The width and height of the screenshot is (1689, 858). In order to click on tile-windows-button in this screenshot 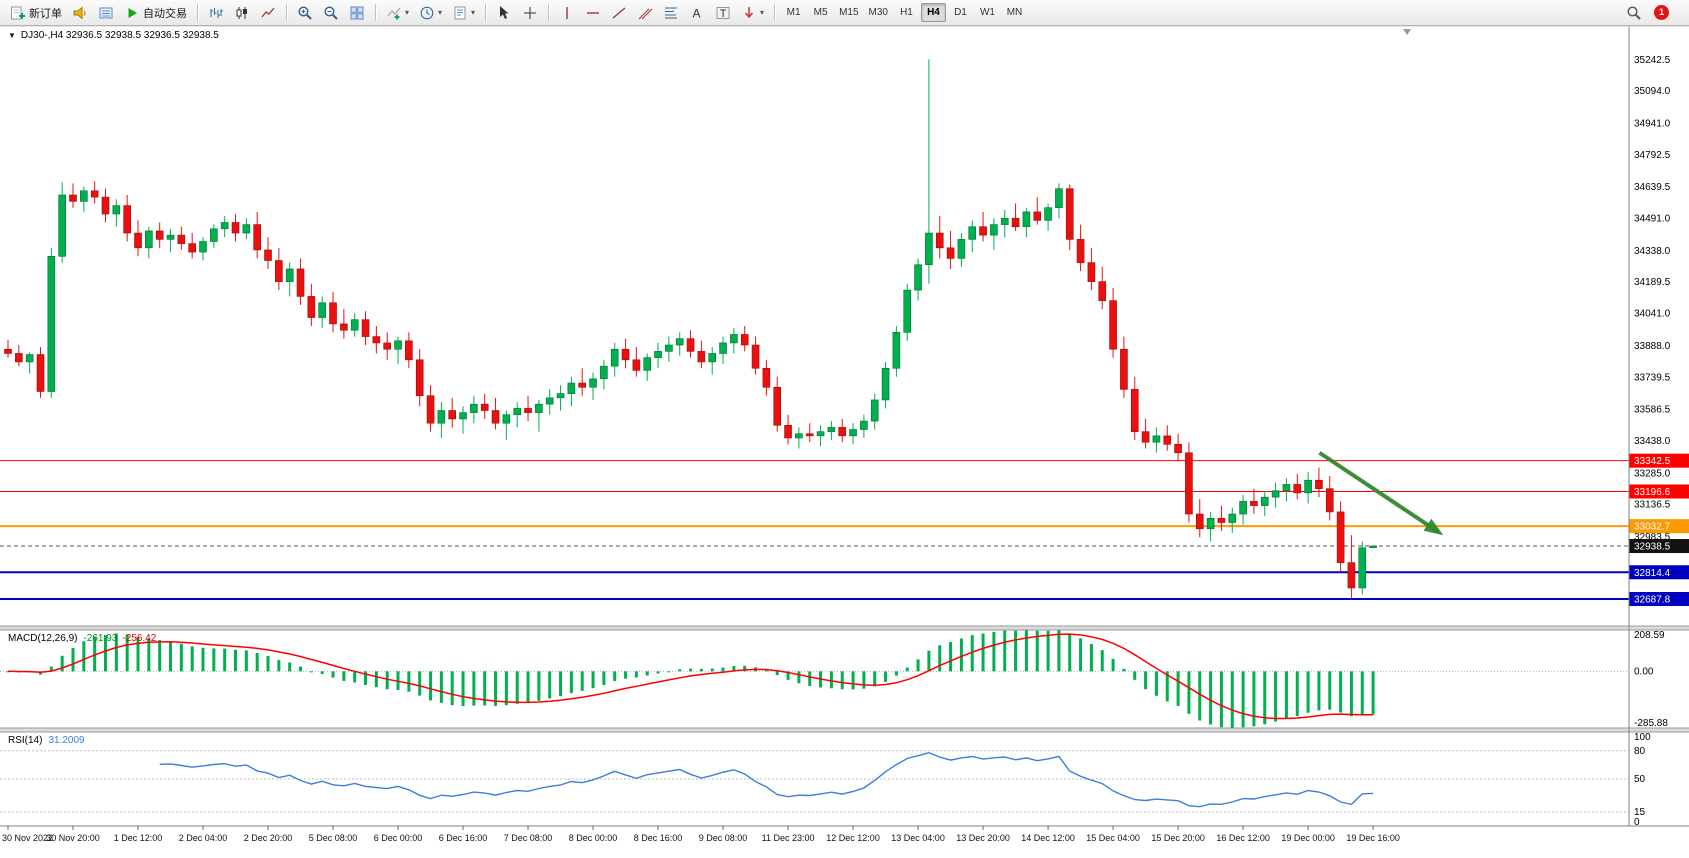, I will do `click(357, 13)`.